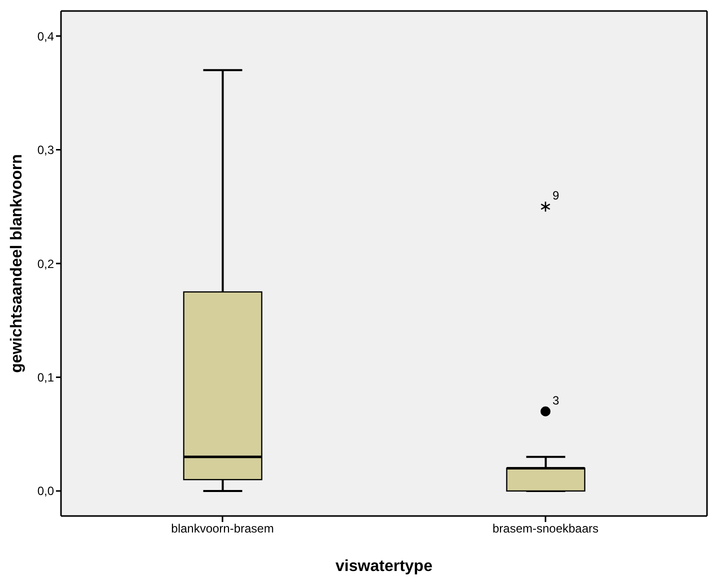 This screenshot has height=577, width=712. I want to click on y-axis-title: gewichtsaandeel blankvoorn, so click(17, 263).